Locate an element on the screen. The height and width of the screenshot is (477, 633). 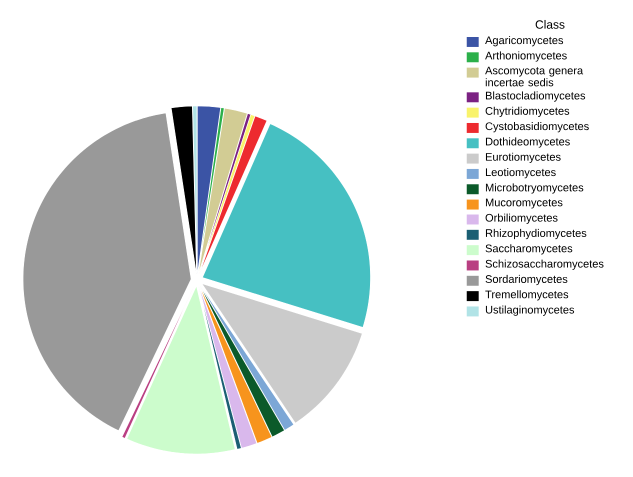
legend-label: Rhizophydiomycetes is located at coordinates (536, 234).